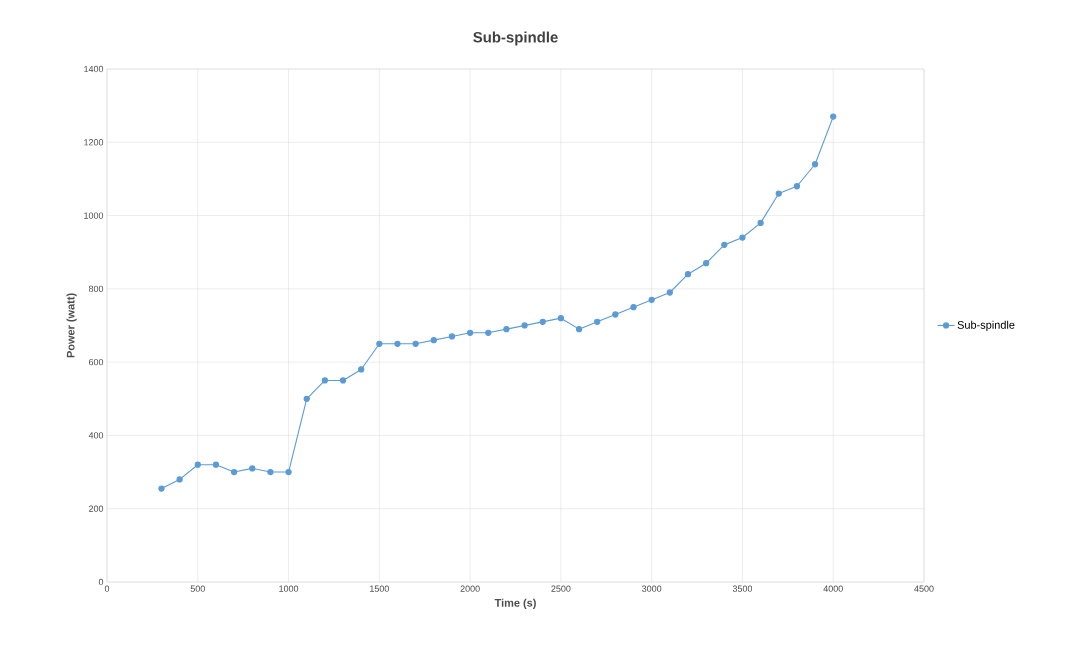  I want to click on y-tick-label: 600, so click(96, 362).